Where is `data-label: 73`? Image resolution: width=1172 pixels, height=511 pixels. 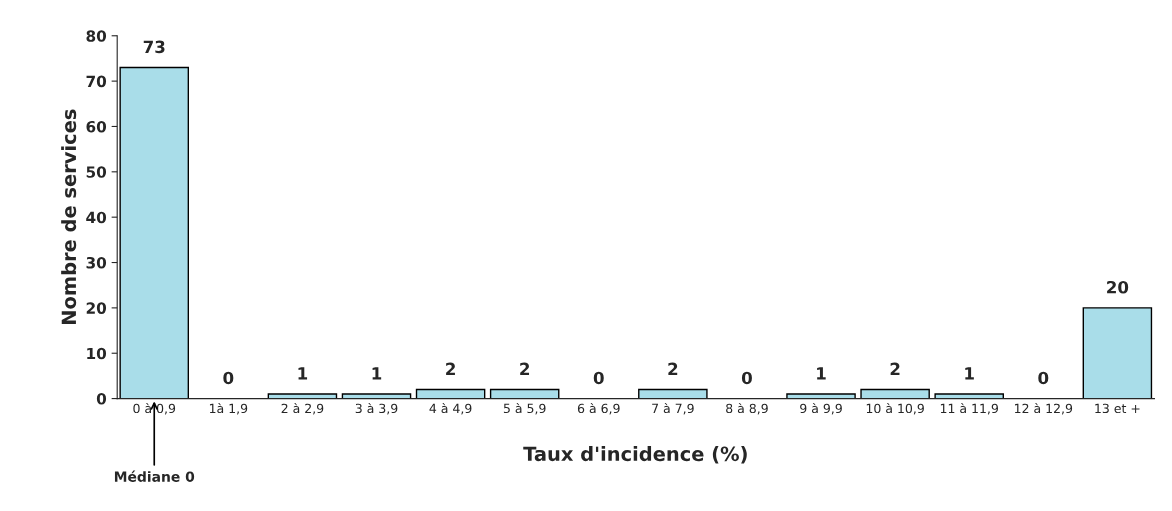 data-label: 73 is located at coordinates (154, 47).